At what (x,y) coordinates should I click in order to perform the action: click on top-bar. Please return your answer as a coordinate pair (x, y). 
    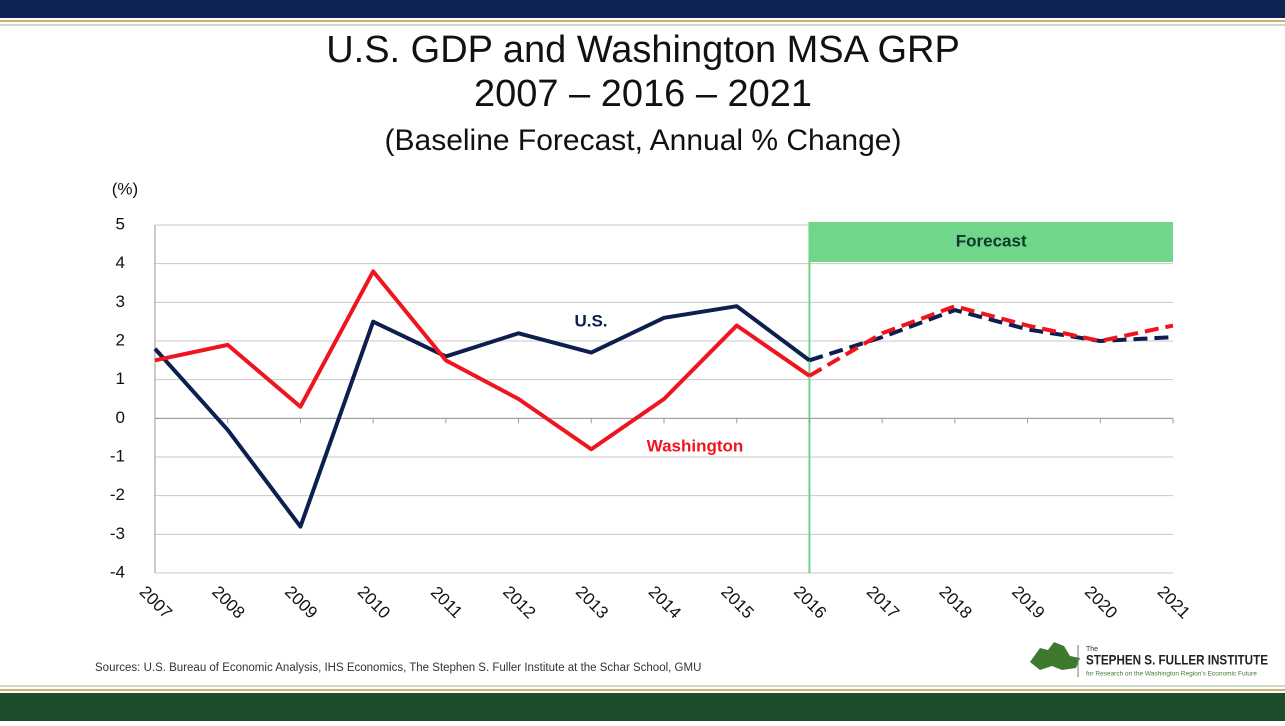
    Looking at the image, I should click on (642, 9).